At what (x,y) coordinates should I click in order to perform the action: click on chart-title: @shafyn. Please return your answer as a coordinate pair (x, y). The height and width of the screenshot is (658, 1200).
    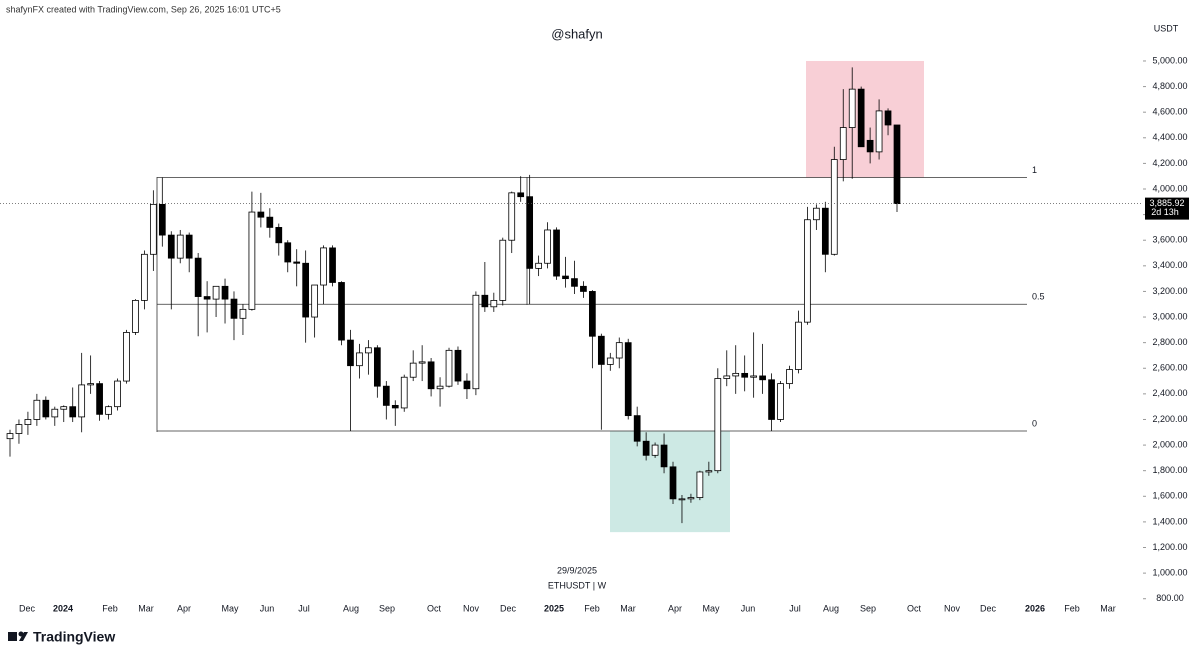
    Looking at the image, I should click on (577, 33).